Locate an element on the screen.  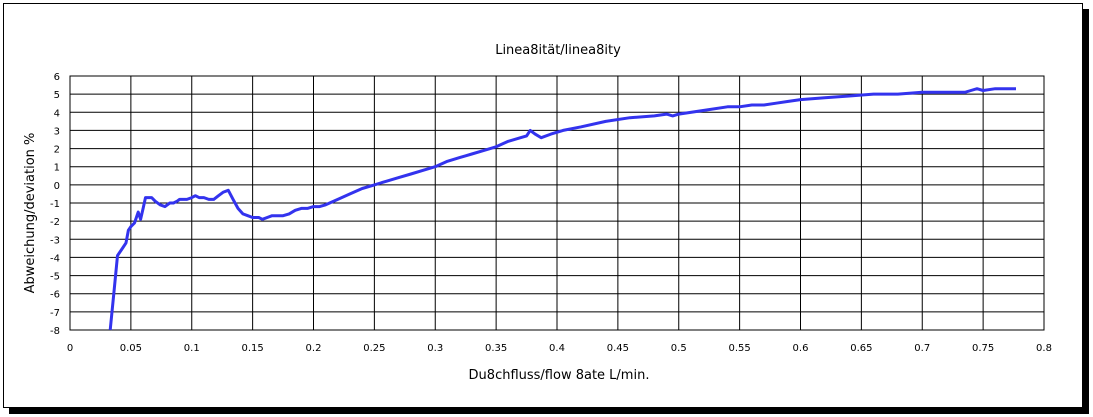
y-tick-label: -2 is located at coordinates (55, 222).